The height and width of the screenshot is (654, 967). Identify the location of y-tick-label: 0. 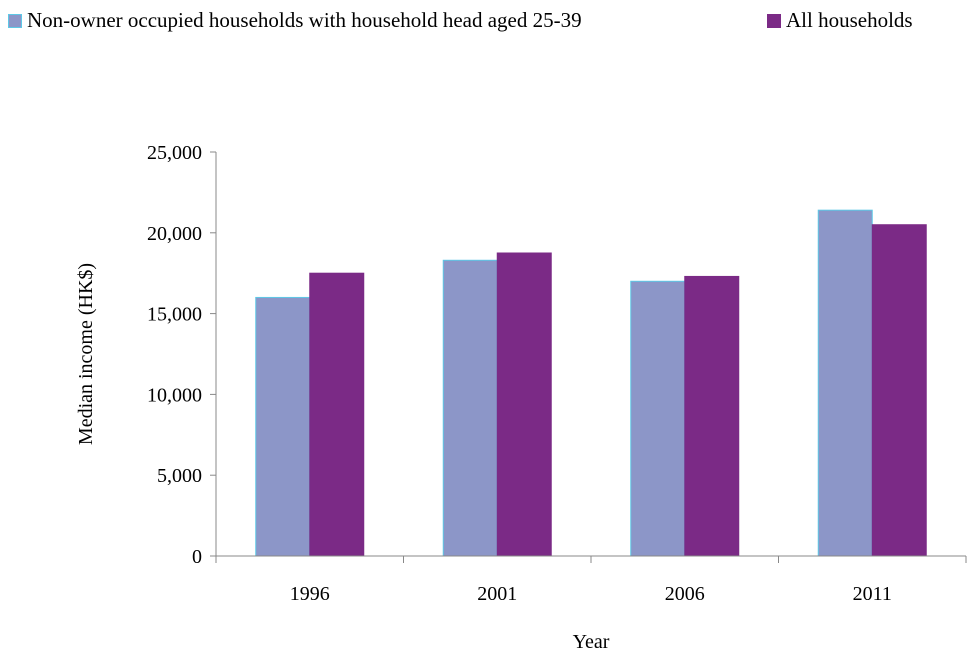
(197, 557).